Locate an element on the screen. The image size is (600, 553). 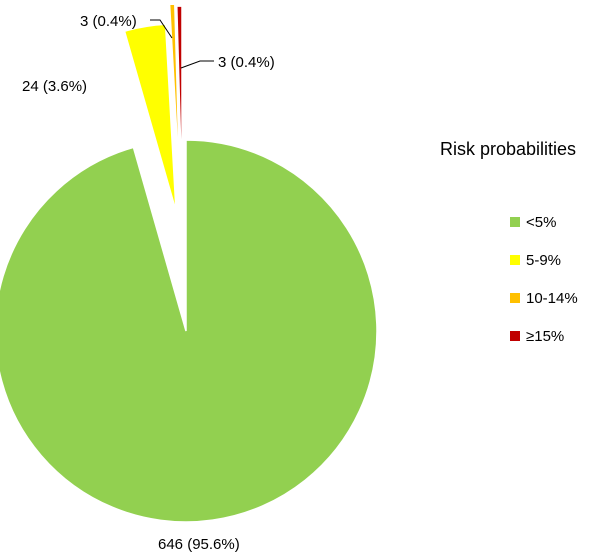
legend-item-lt-5pct: <5% is located at coordinates (533, 222).